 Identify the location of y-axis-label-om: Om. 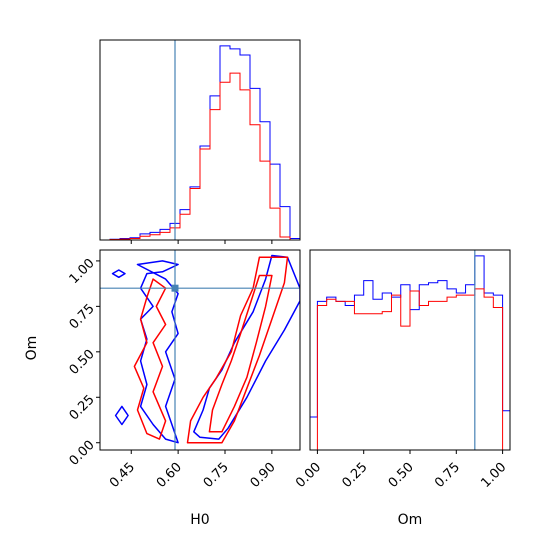
(32, 348).